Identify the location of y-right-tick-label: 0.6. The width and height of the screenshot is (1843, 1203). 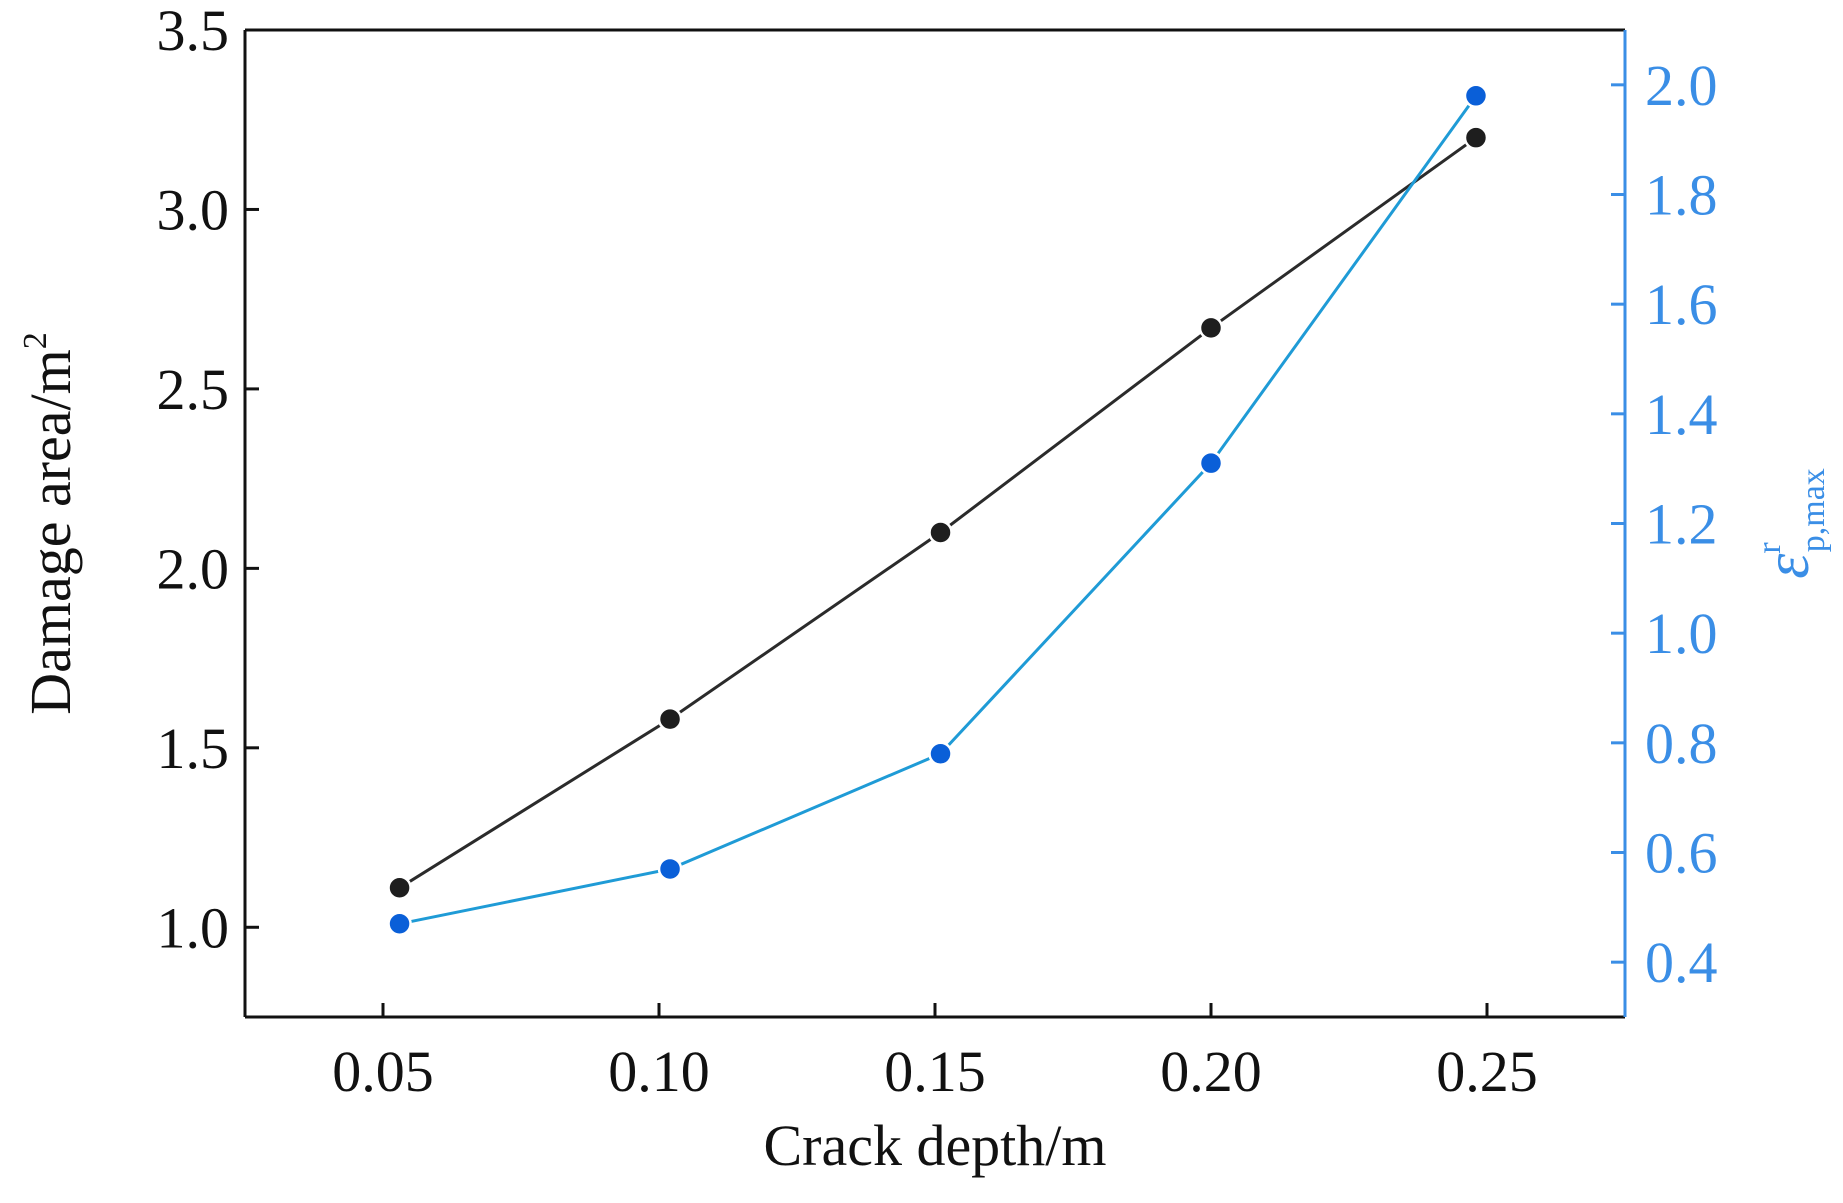
(1681, 853).